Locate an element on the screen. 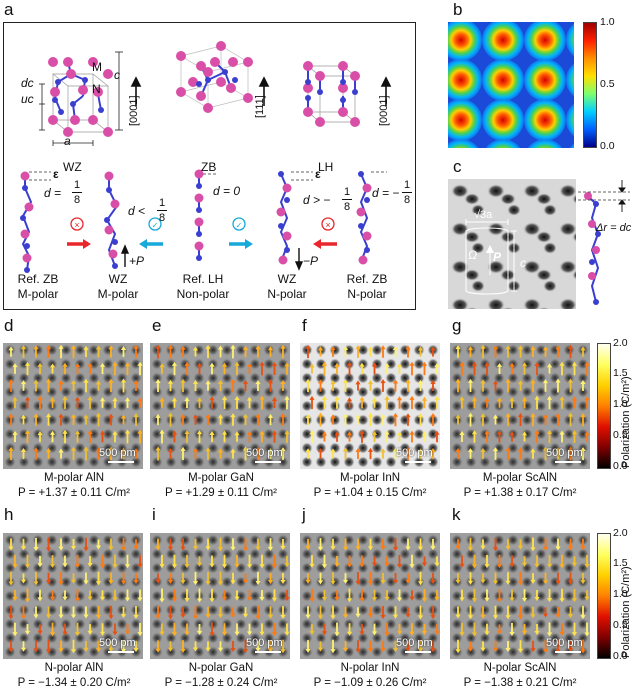  d-zero: d = 0 is located at coordinates (227, 191).